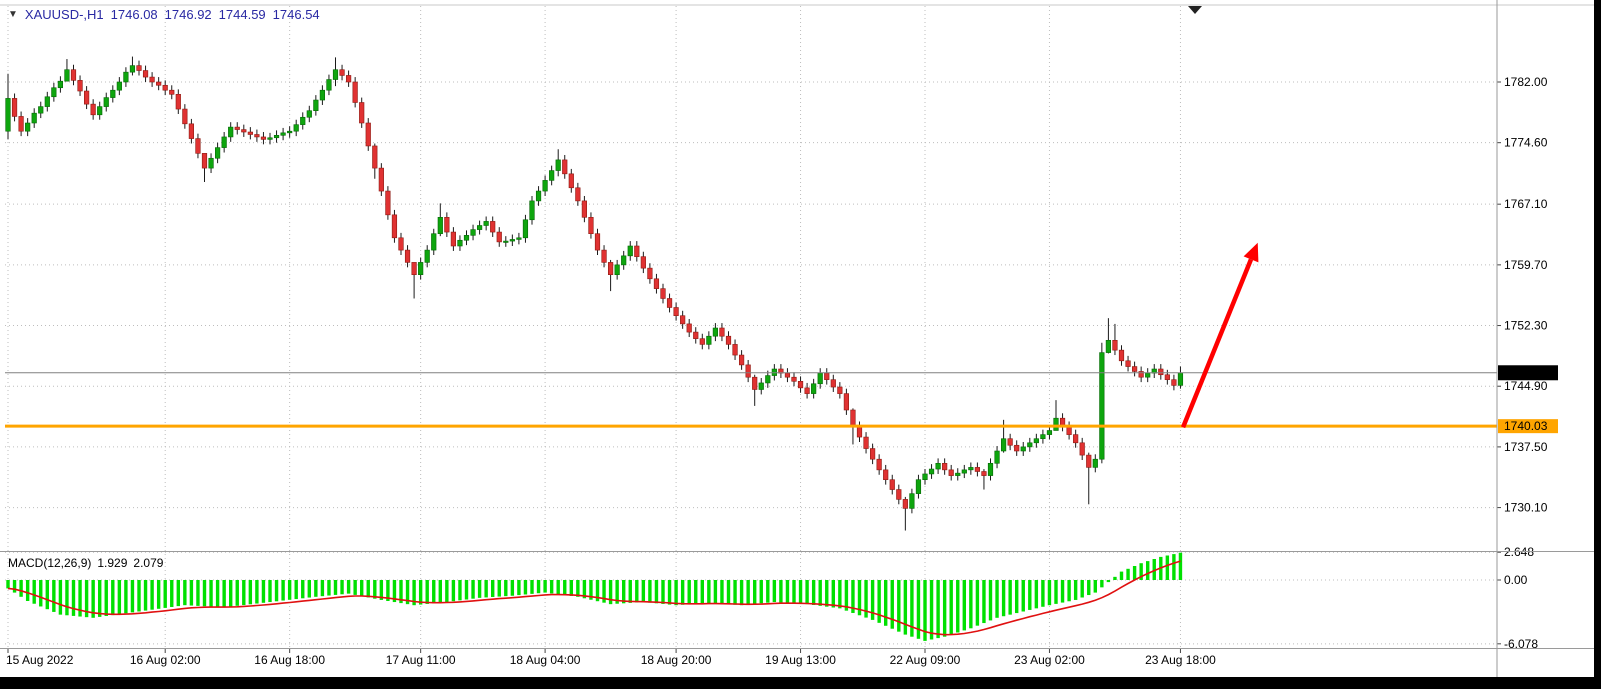 This screenshot has width=1601, height=689. I want to click on time-axis-label: 17 Aug 11:00, so click(421, 660).